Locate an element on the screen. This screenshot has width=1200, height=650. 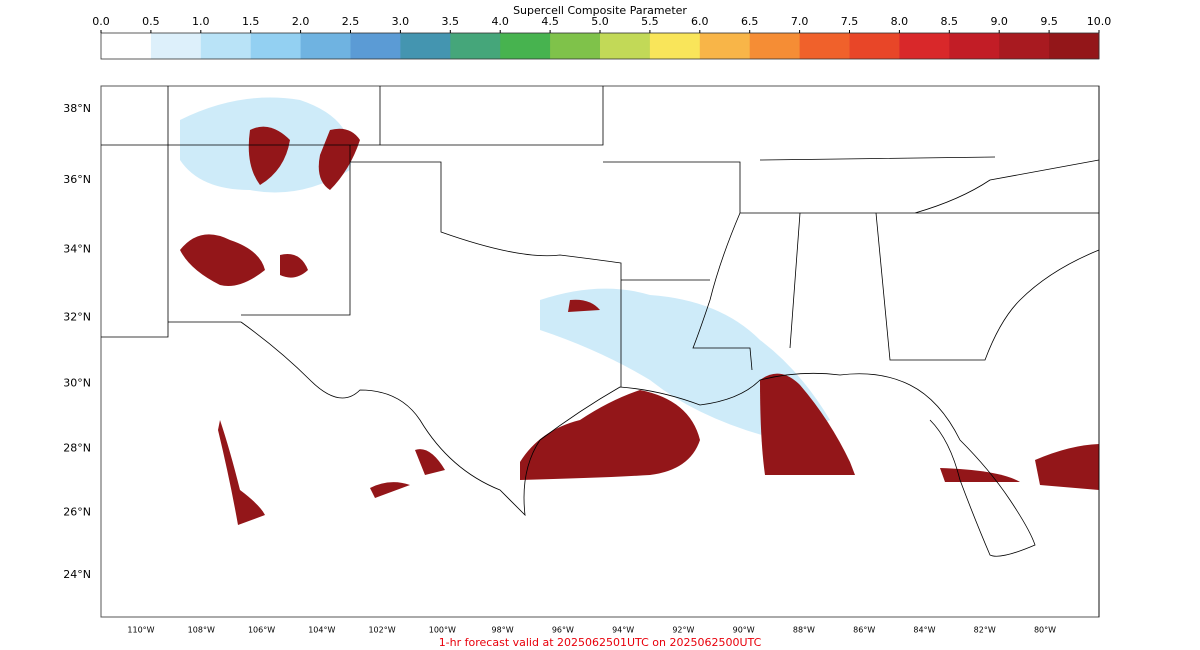
colorbar-tick-label: 3.5 is located at coordinates (451, 21).